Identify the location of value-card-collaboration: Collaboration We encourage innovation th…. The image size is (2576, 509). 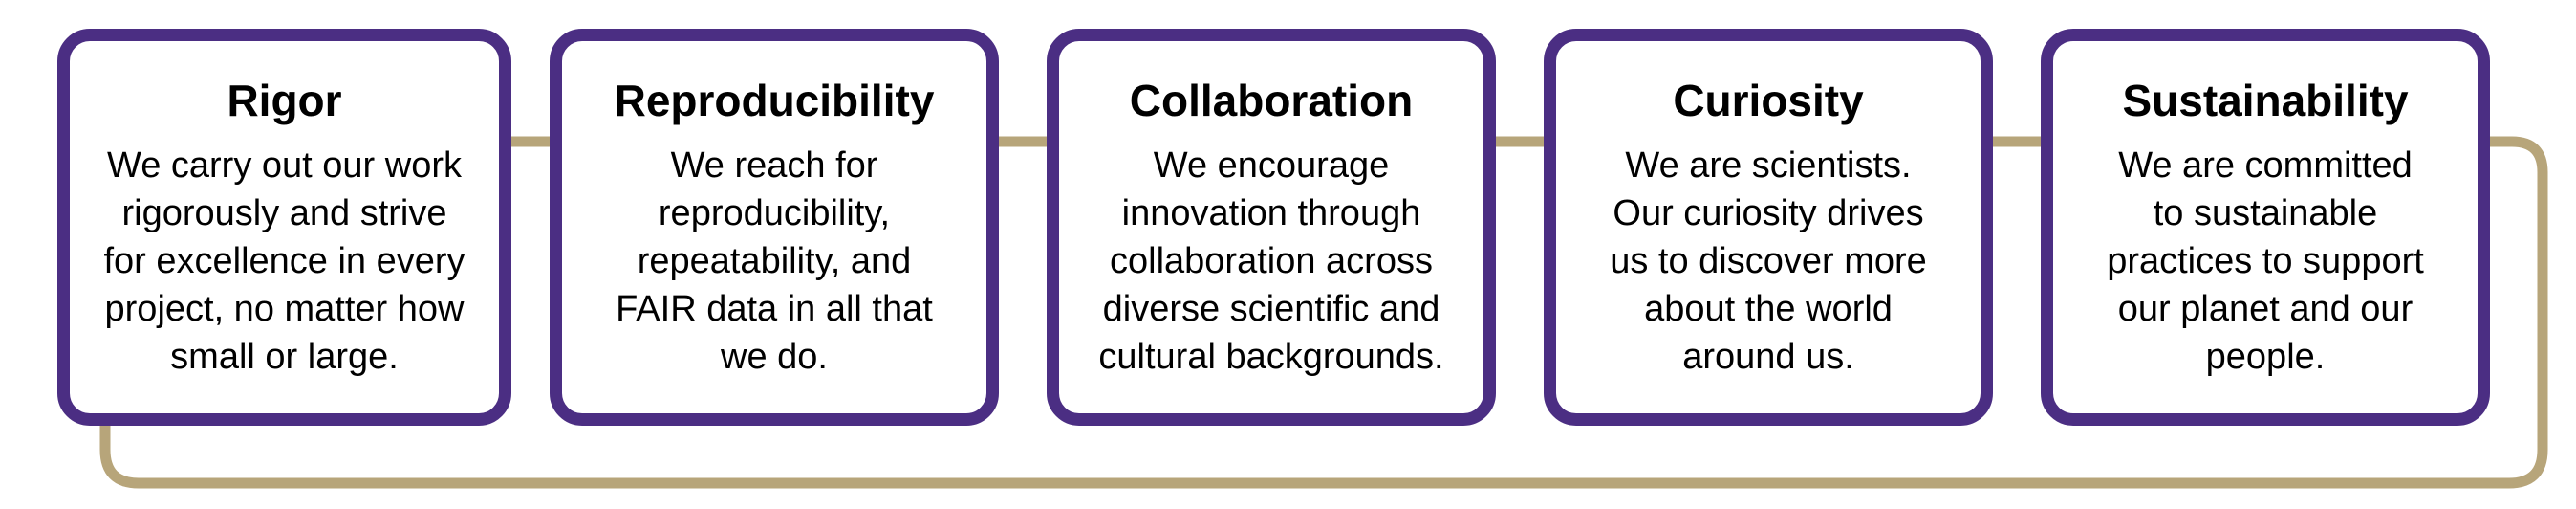
(1271, 227).